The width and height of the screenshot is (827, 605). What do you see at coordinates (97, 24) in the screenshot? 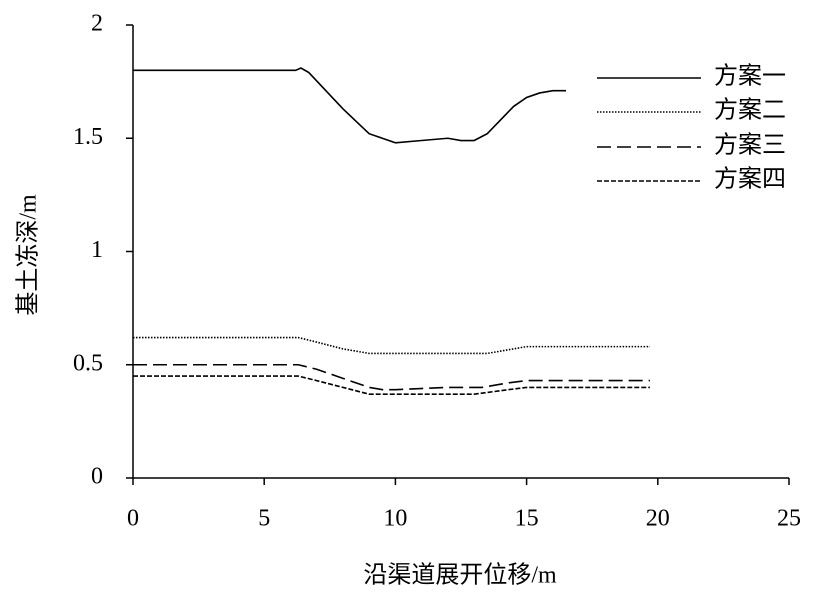
I see `y-tick-label: 2` at bounding box center [97, 24].